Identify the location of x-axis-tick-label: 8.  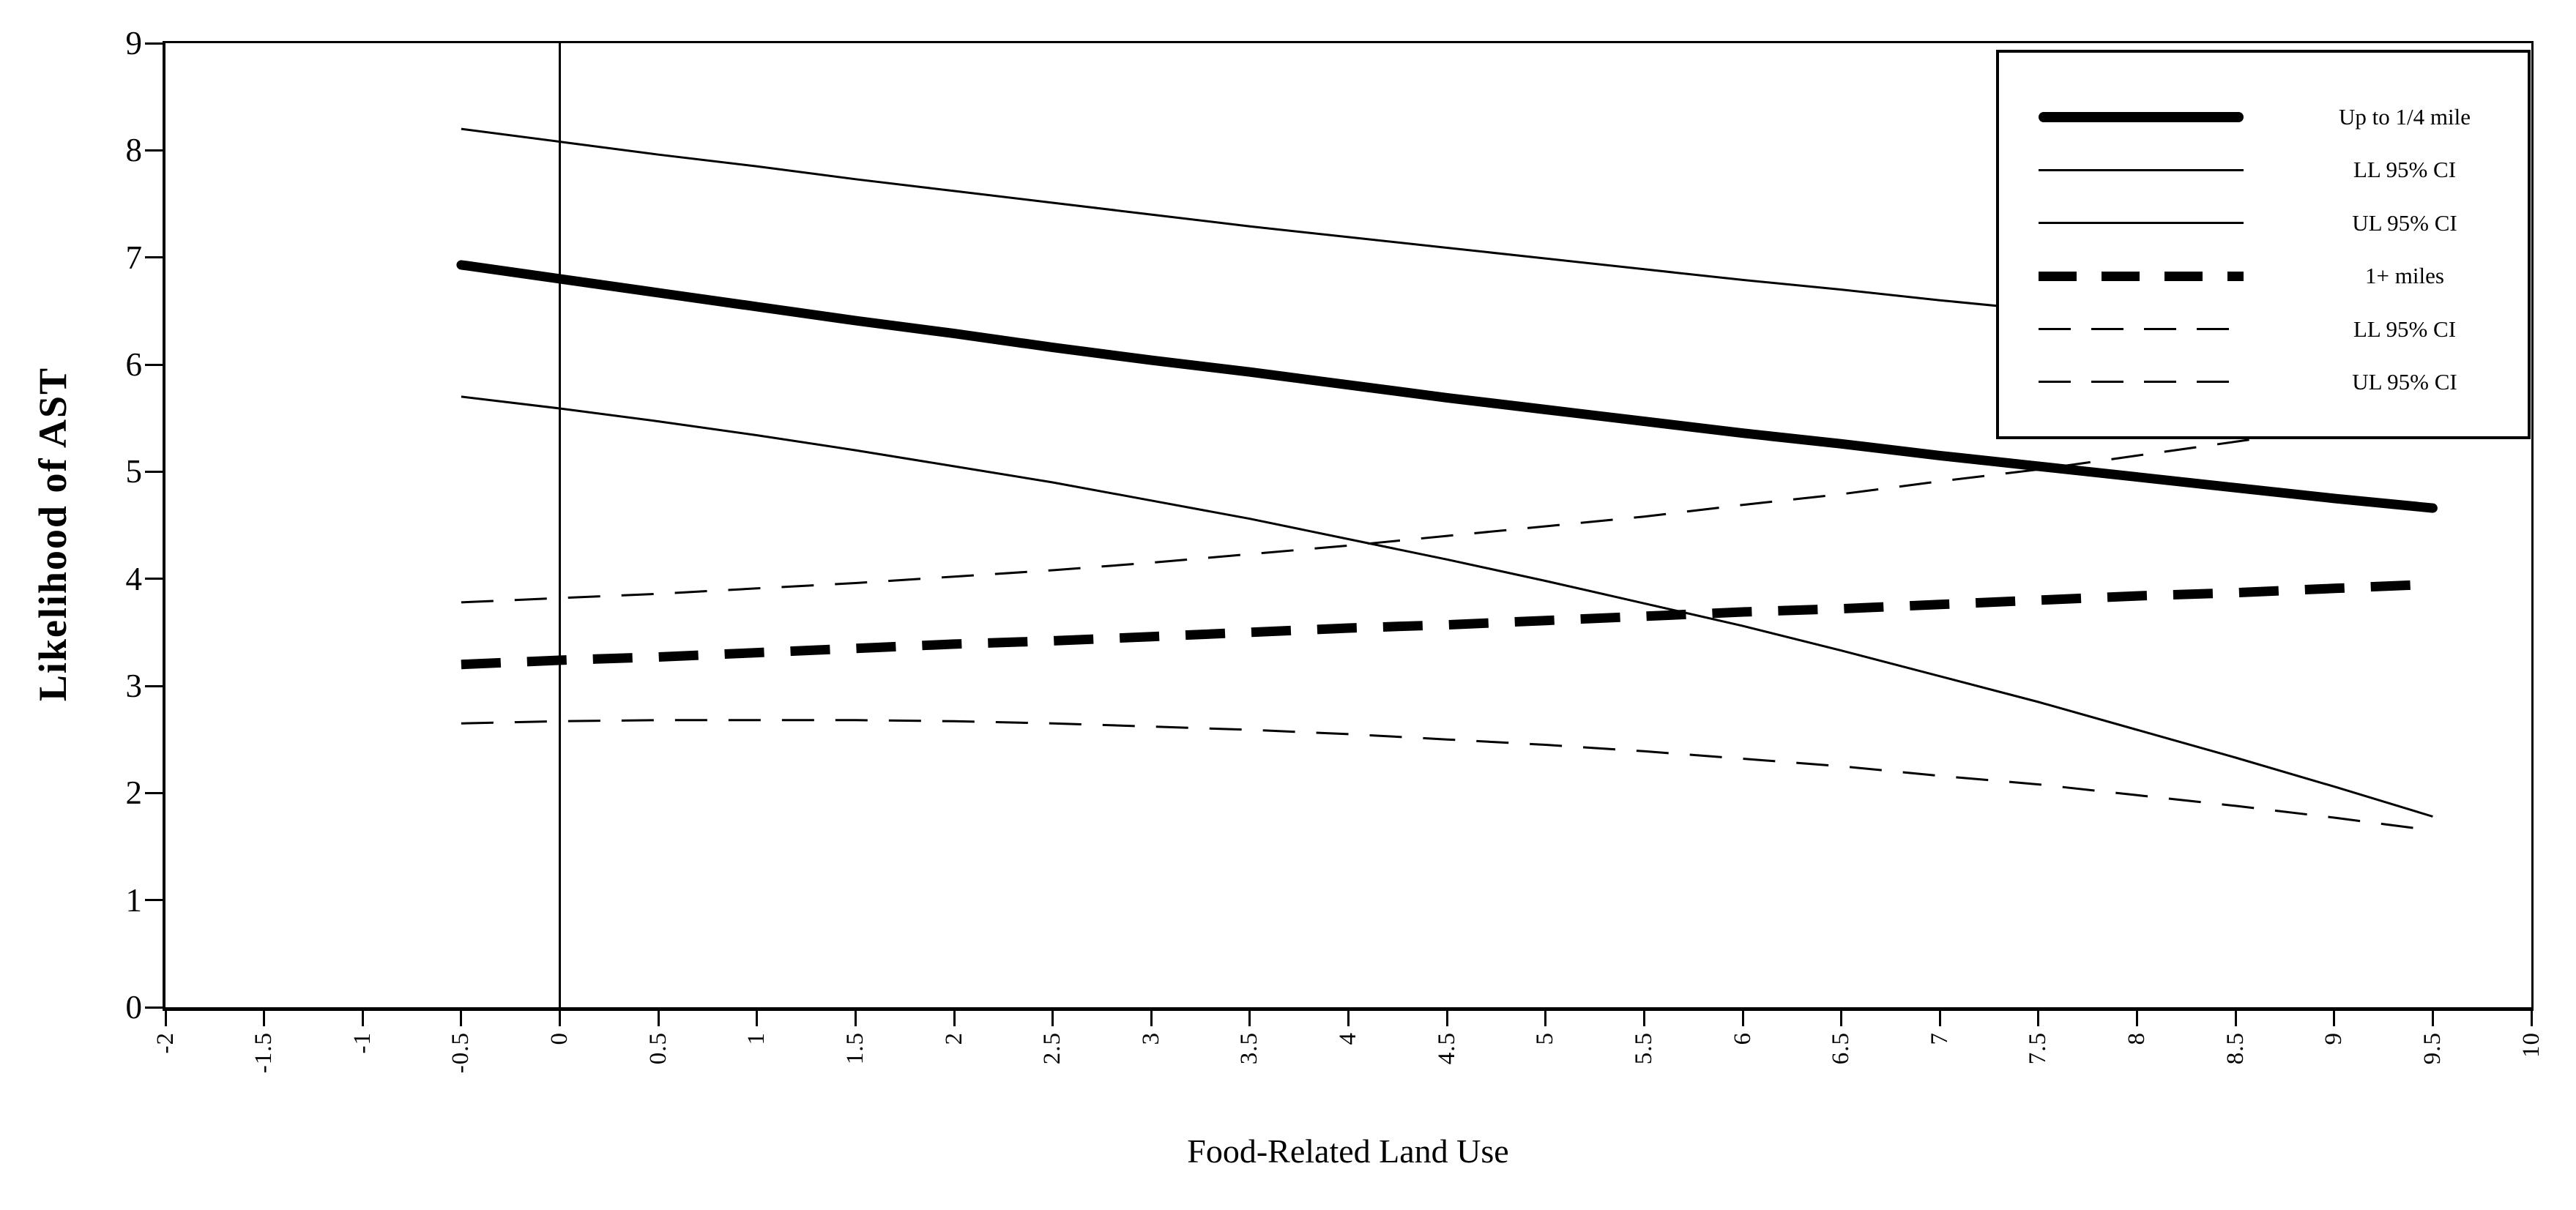
(2137, 1087).